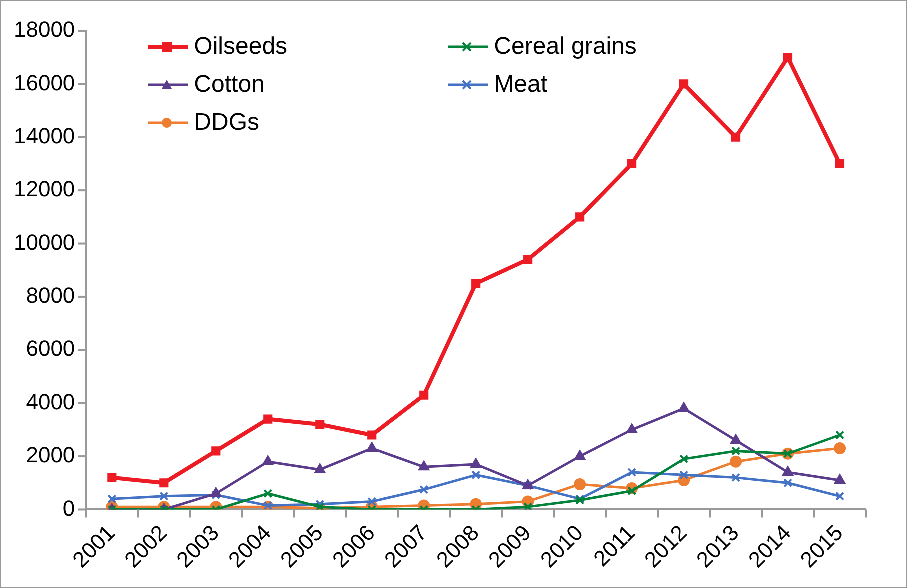 Image resolution: width=907 pixels, height=588 pixels. I want to click on y-tick-label: 4000, so click(51, 401).